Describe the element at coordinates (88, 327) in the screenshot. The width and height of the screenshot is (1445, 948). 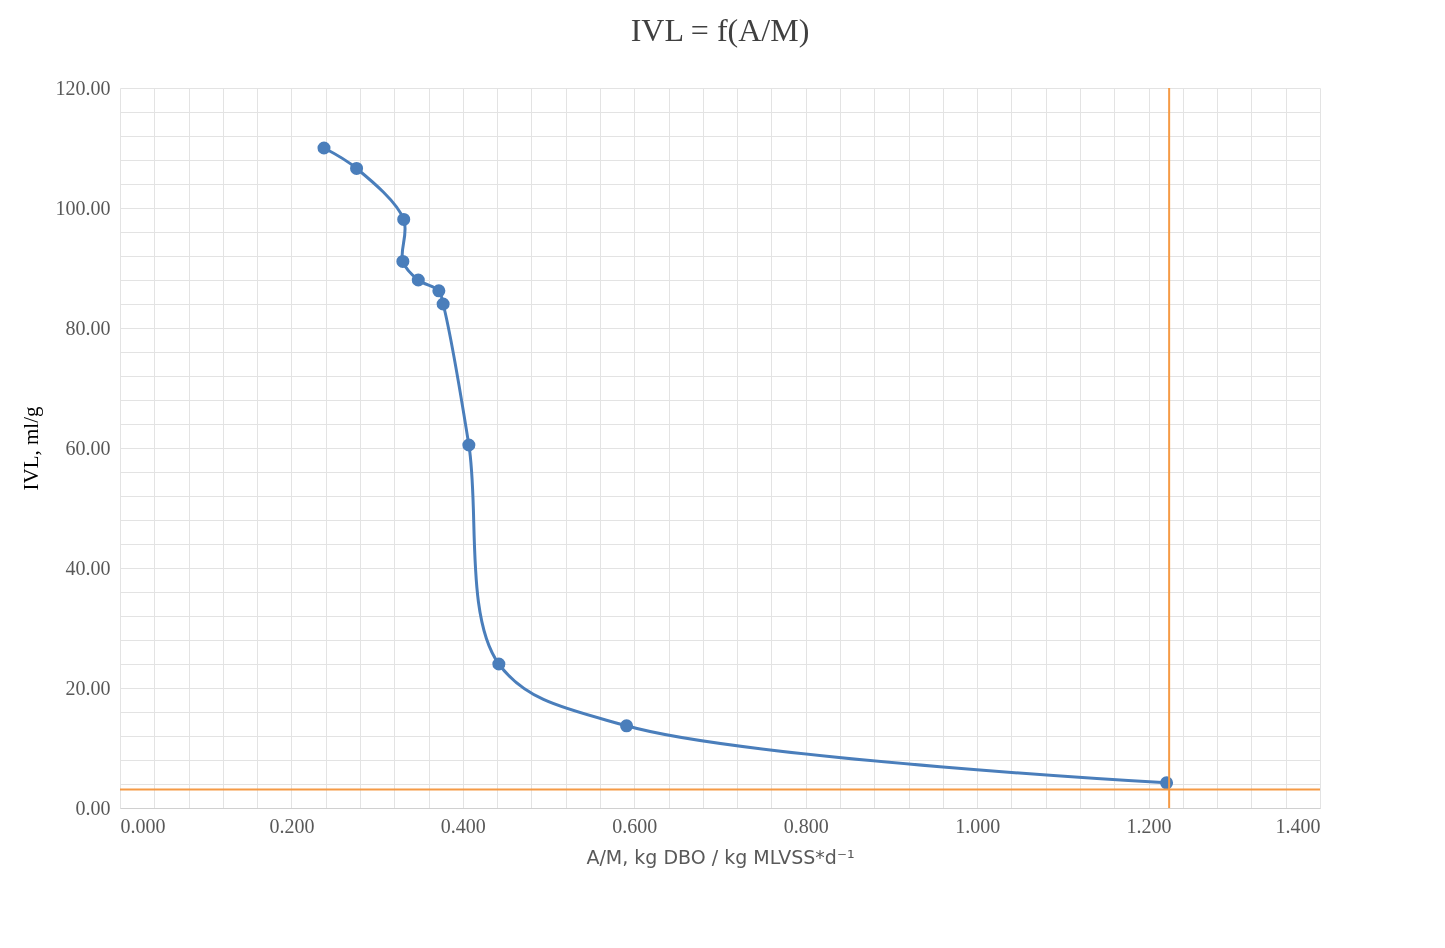
I see `y-tick-label: 80.00` at that location.